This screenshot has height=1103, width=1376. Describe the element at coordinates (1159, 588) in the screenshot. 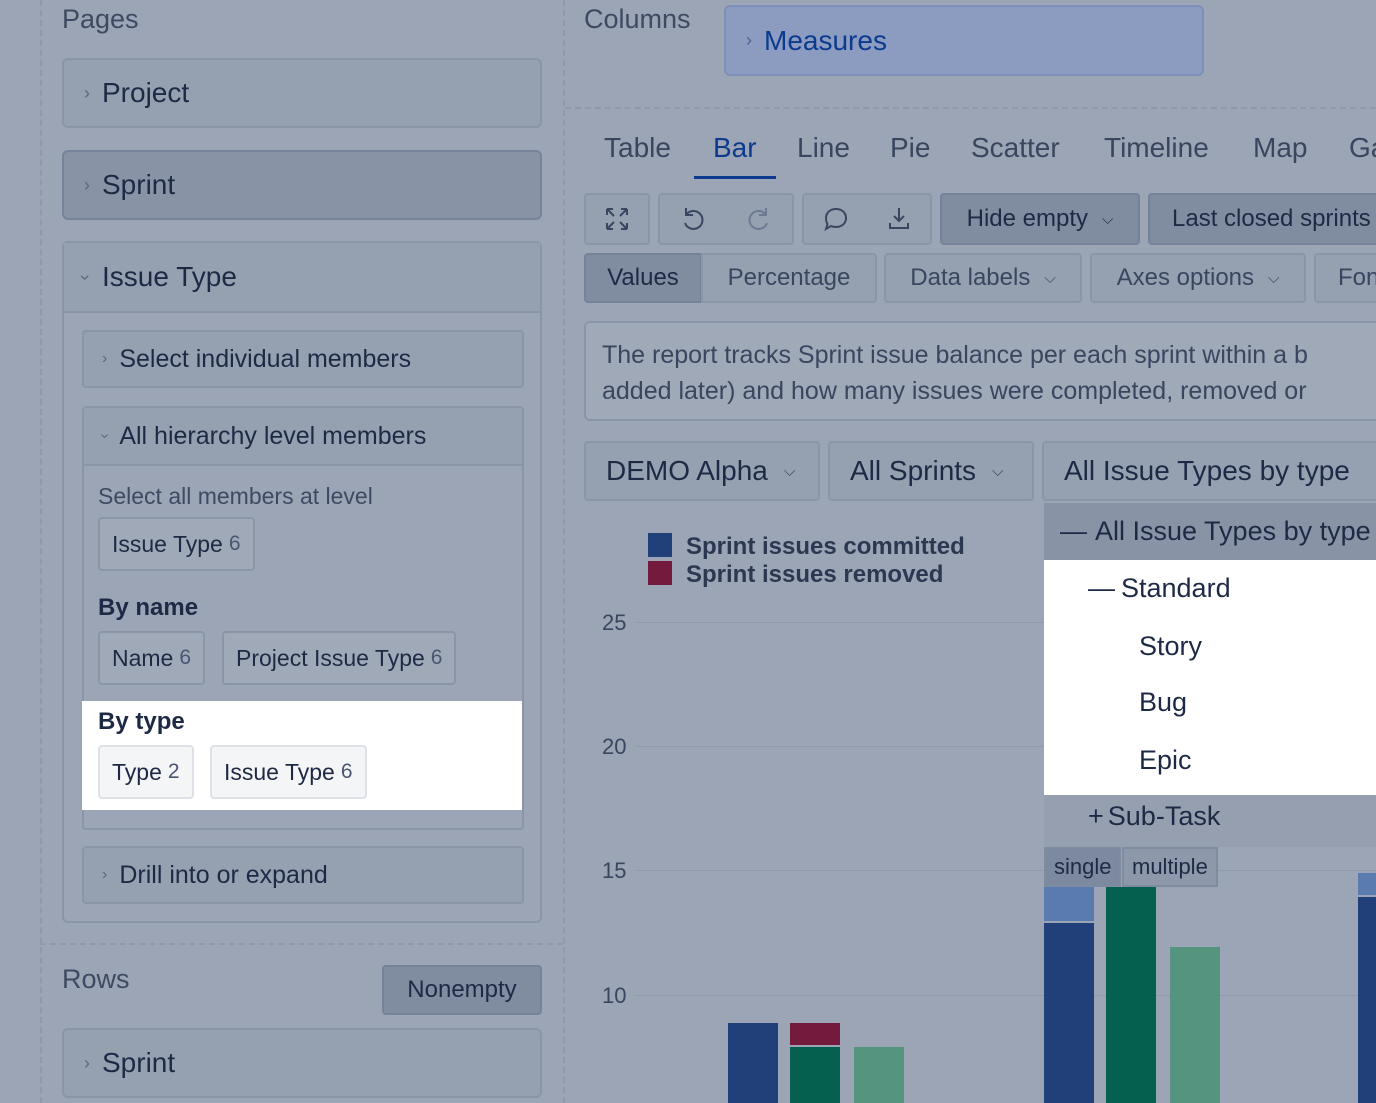

I see `dropdown-item-standard: — Standard` at that location.